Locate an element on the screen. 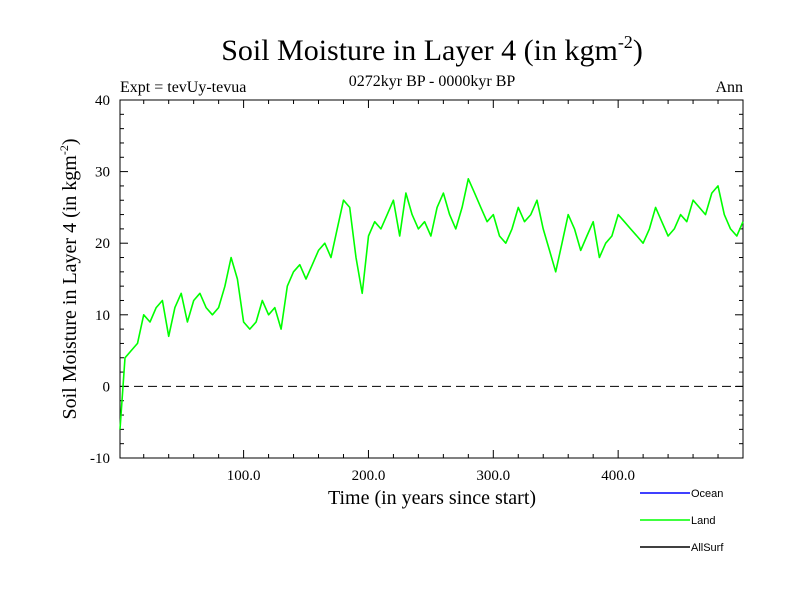 The width and height of the screenshot is (800, 600). x-tick-label: 200.0 is located at coordinates (369, 476).